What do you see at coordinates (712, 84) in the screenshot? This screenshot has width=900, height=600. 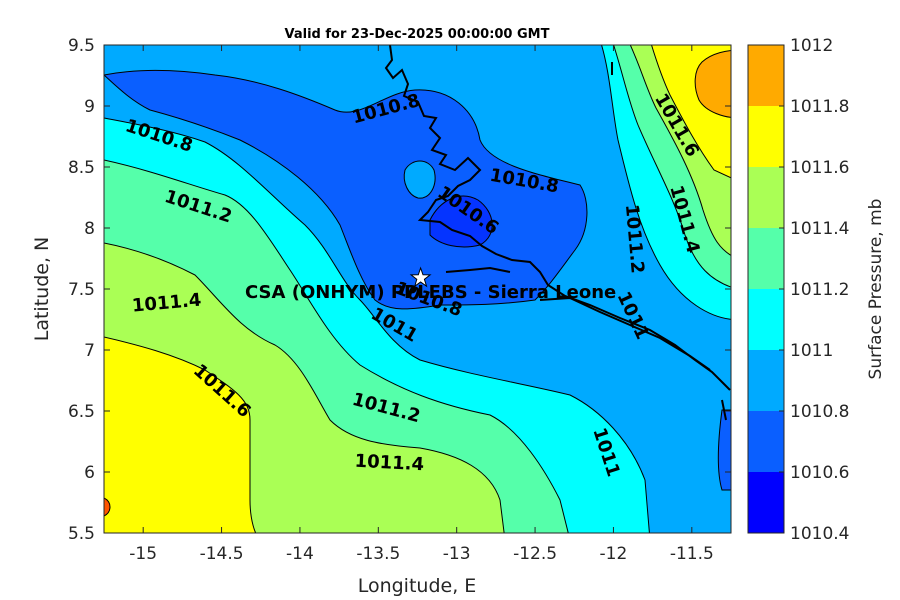 I see `band-1011-8-north` at bounding box center [712, 84].